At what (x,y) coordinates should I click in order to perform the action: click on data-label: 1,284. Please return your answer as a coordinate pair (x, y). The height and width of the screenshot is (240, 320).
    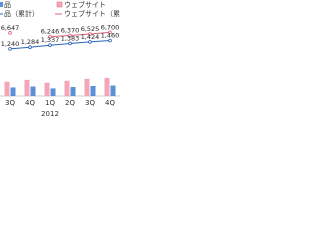
    Looking at the image, I should click on (30, 42).